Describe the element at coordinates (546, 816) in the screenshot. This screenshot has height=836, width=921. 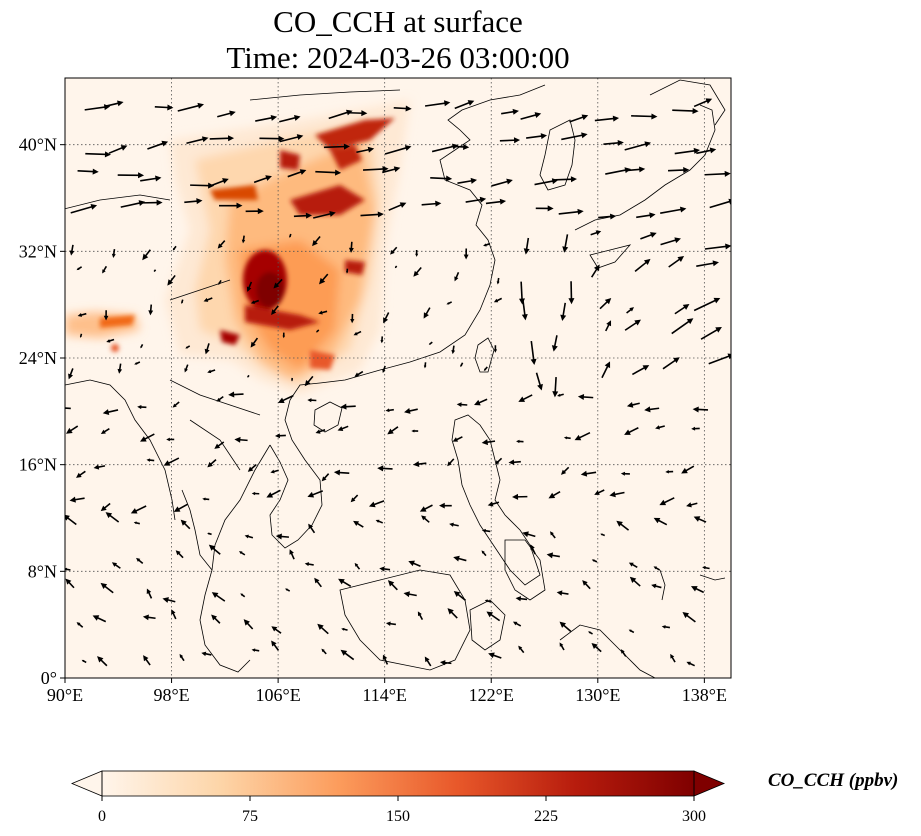
I see `colorbar-tick-label: 225` at that location.